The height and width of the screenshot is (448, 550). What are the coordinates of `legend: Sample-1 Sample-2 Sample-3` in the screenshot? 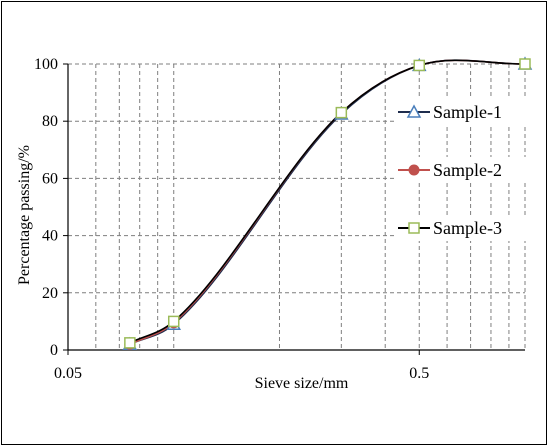 It's located at (461, 170).